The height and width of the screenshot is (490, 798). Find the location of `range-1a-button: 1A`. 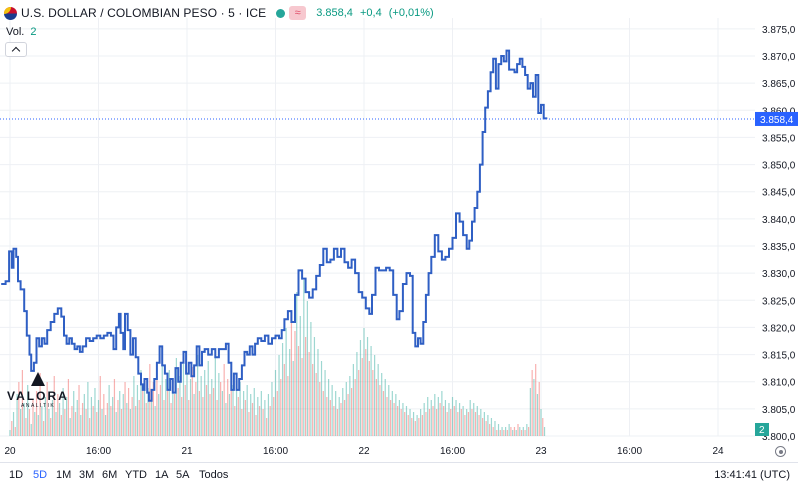

range-1a-button: 1A is located at coordinates (162, 475).